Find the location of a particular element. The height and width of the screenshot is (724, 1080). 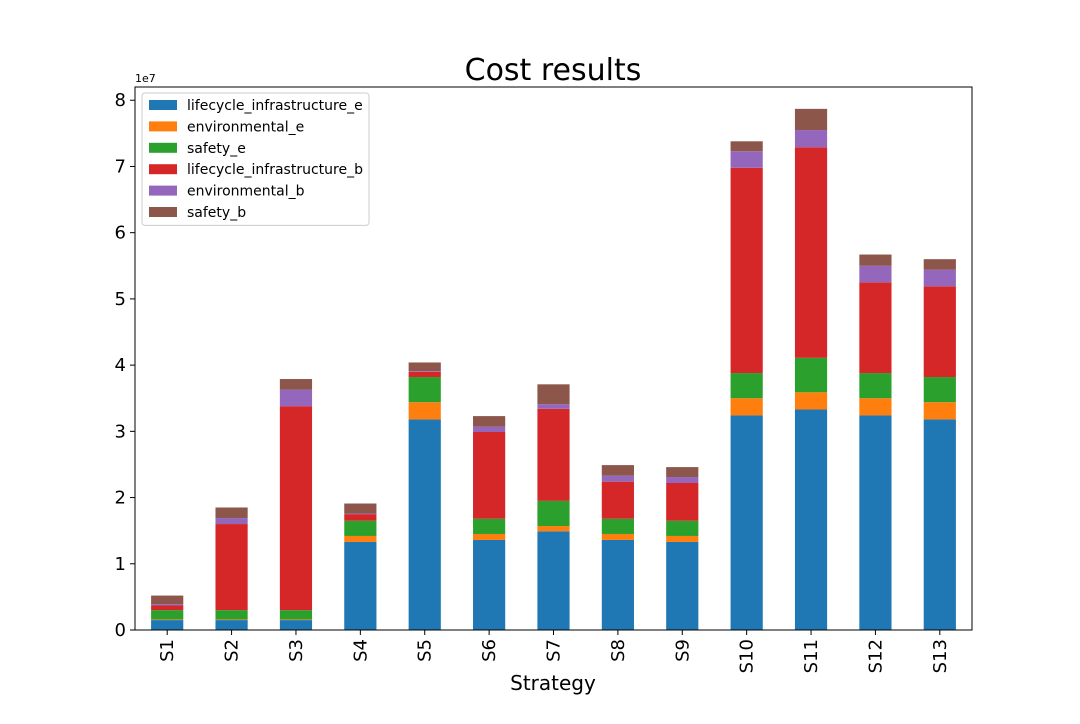

bar-S2-safety_e is located at coordinates (231, 615).